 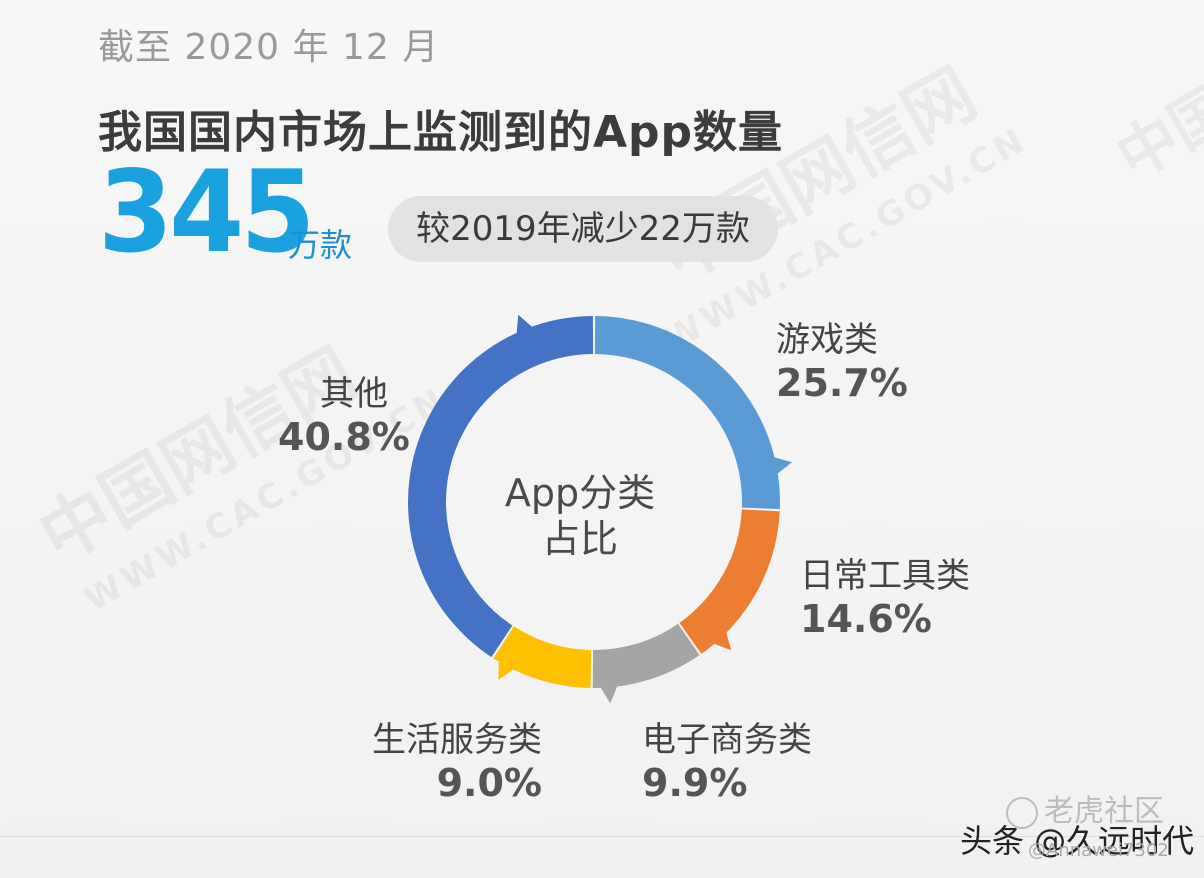 I want to click on brand-logo-icon, so click(x=1022, y=812).